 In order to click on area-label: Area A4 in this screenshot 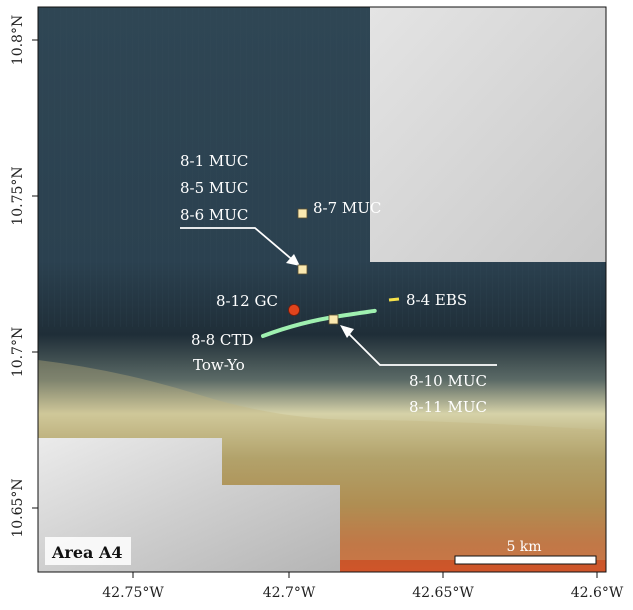, I will do `click(87, 552)`.